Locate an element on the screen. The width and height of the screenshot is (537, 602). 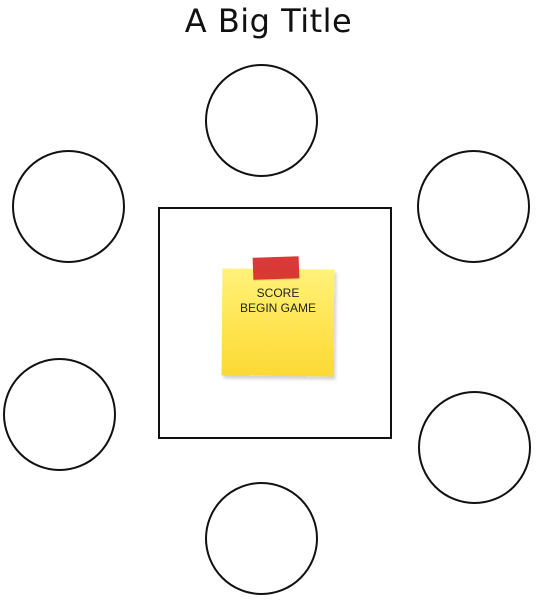
page-title: A Big Title is located at coordinates (268, 21).